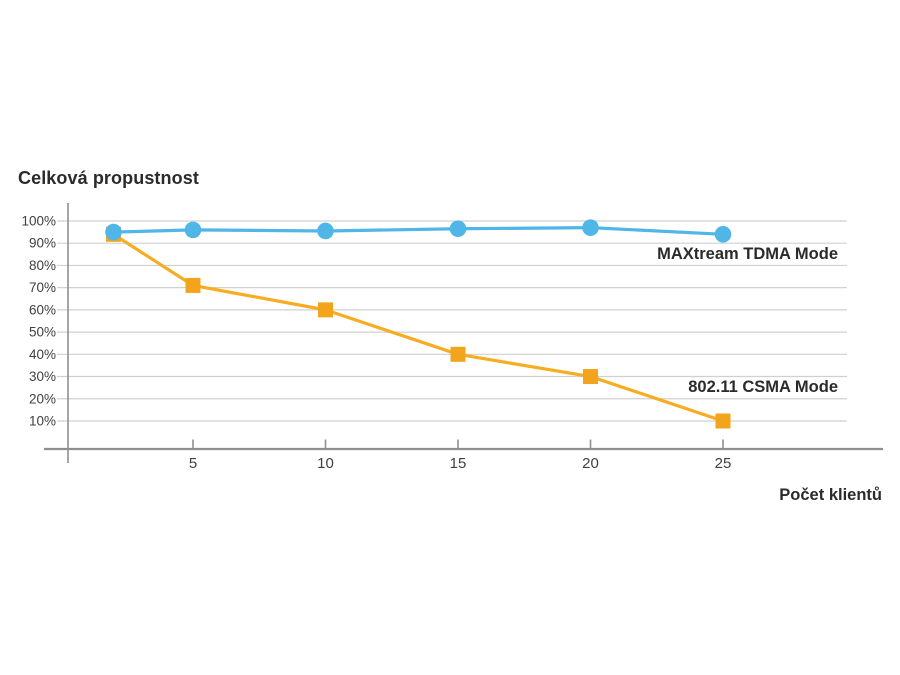 This screenshot has width=900, height=675. Describe the element at coordinates (42, 398) in the screenshot. I see `y-axis-tick-label: 20%` at that location.